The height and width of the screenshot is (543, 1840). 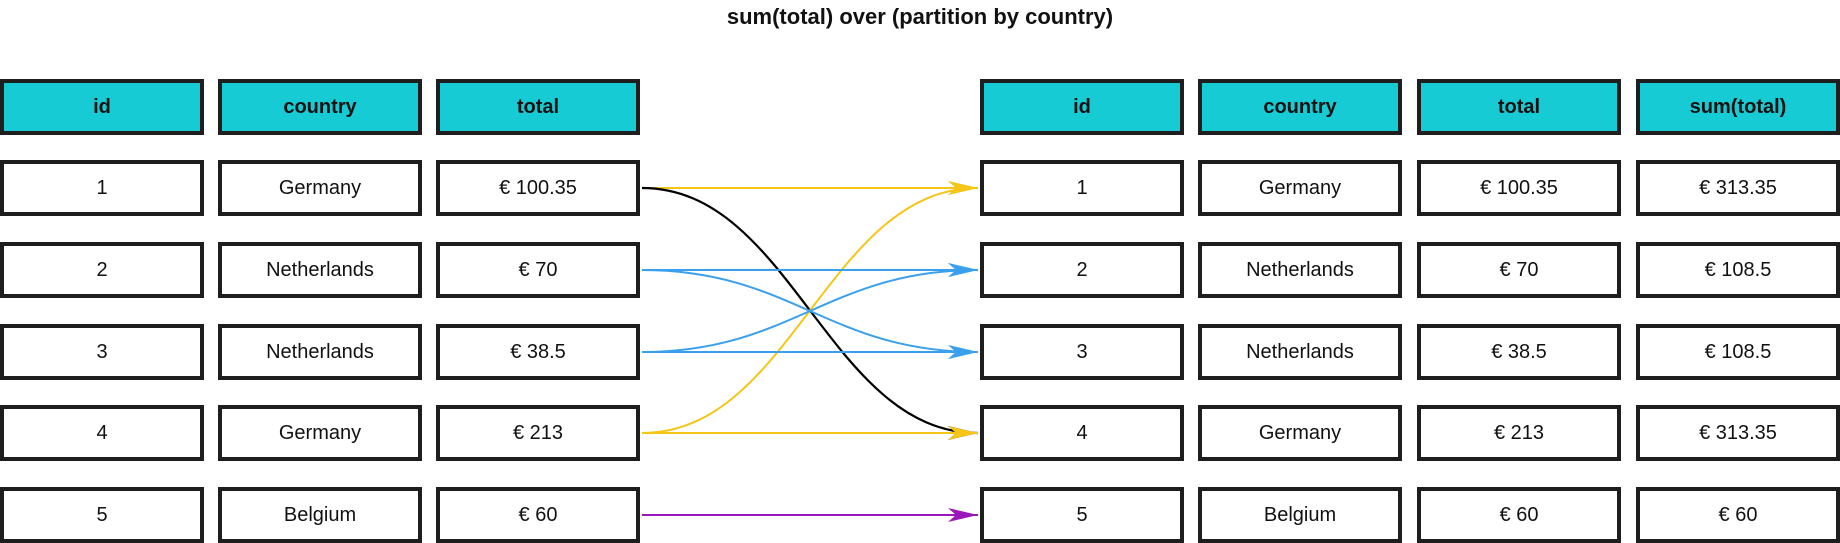 What do you see at coordinates (1082, 188) in the screenshot?
I see `right-row1-id: 1` at bounding box center [1082, 188].